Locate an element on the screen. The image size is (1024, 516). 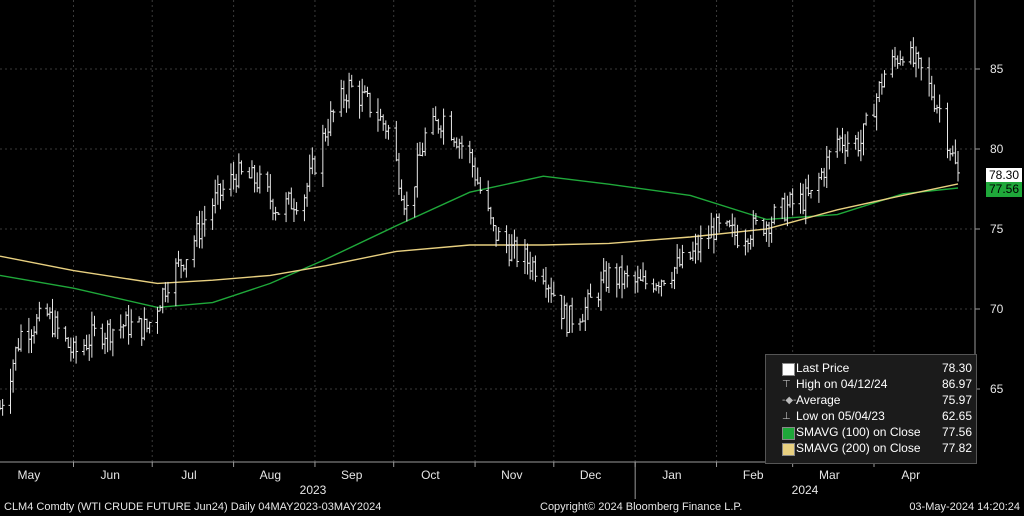
year-label-2024: 2024 is located at coordinates (805, 490).